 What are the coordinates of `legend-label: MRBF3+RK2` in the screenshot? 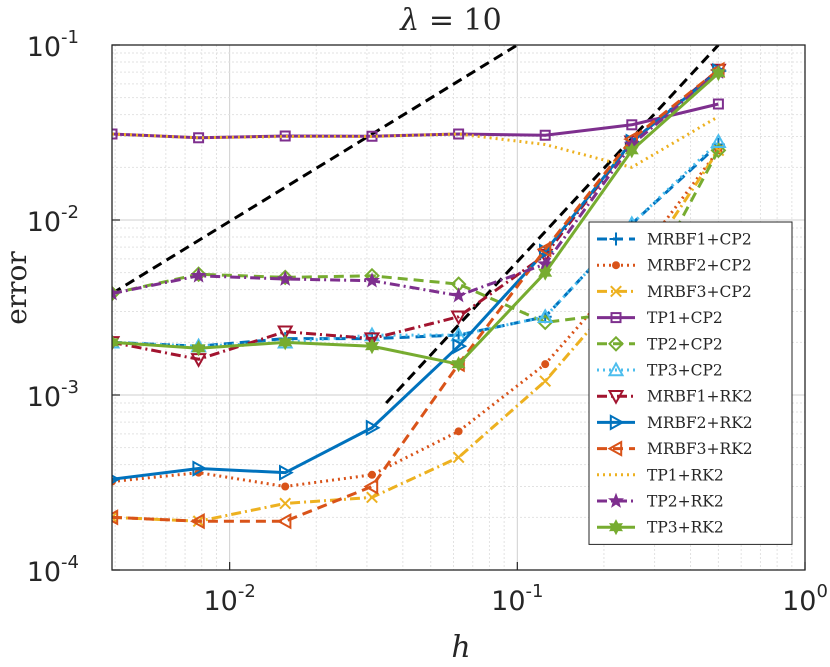 It's located at (700, 449).